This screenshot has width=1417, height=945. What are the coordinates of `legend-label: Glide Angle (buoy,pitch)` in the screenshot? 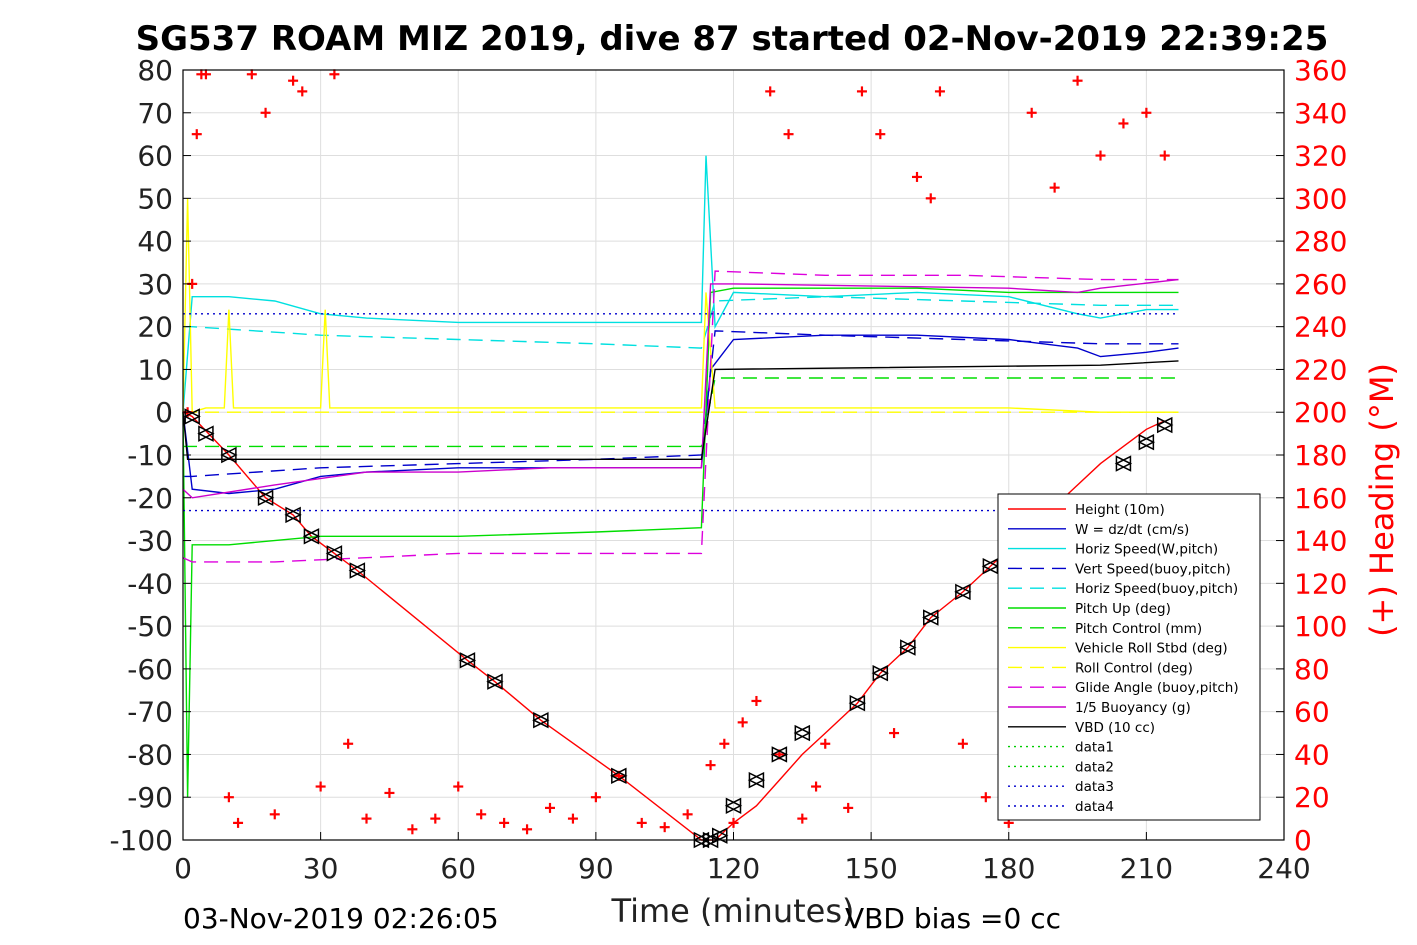 It's located at (1157, 688).